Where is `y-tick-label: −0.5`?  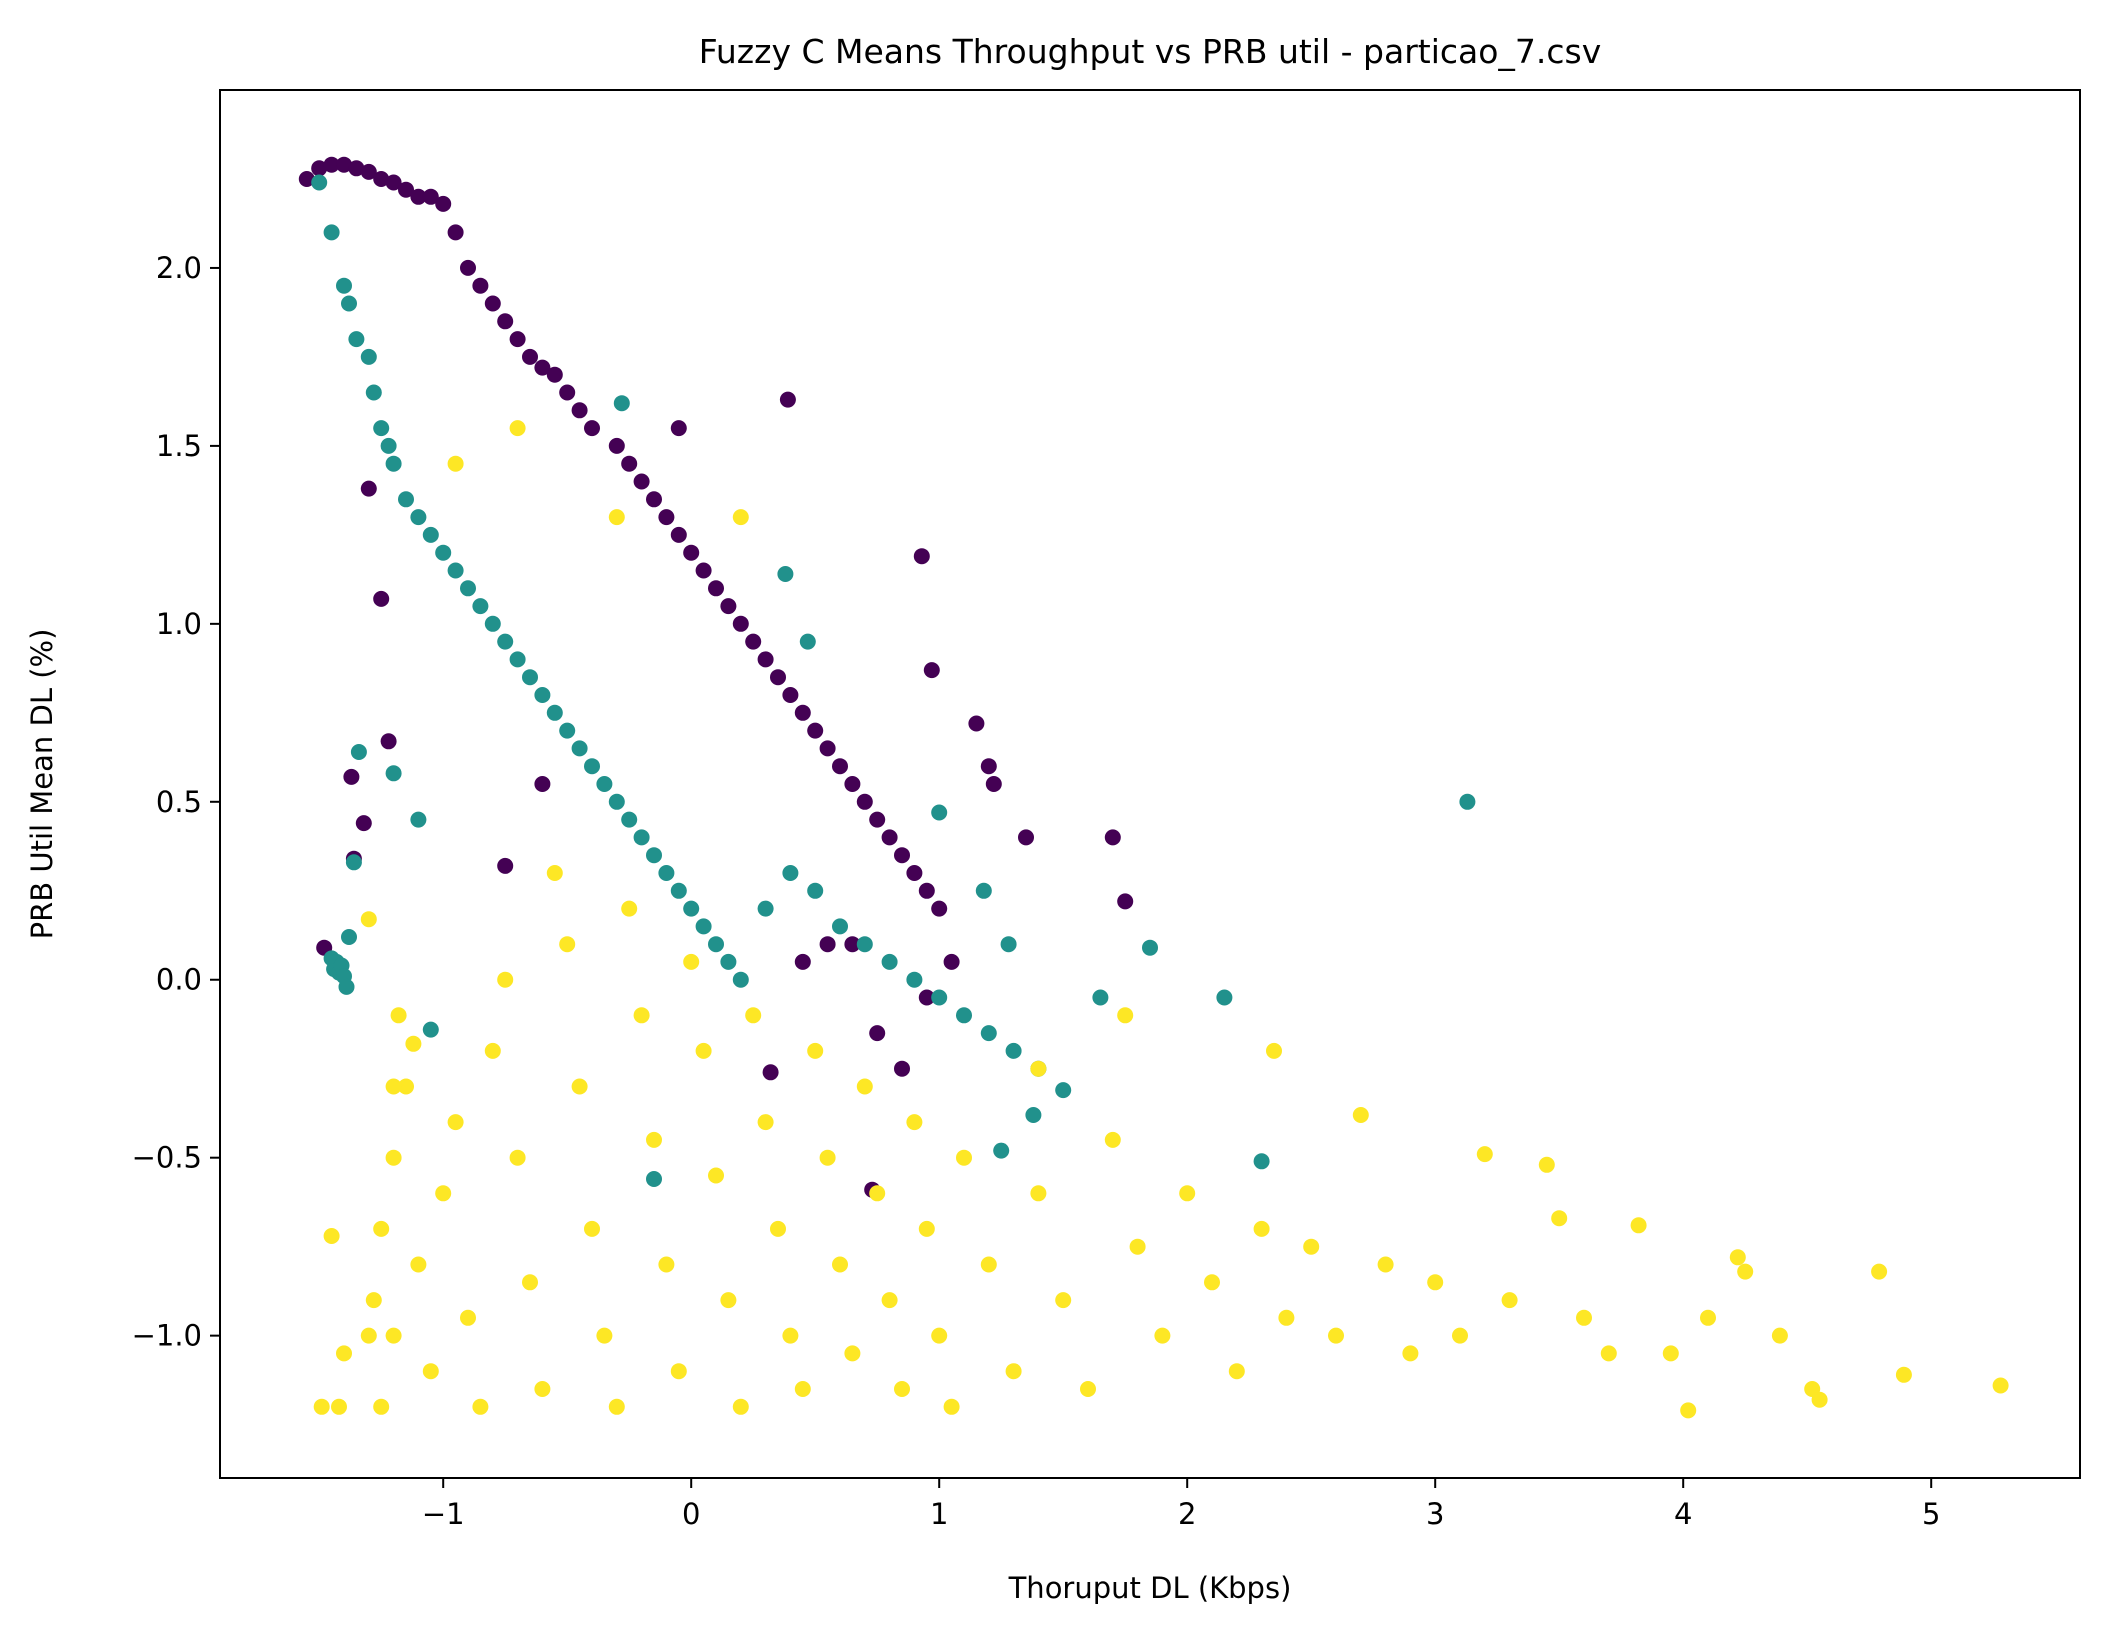
y-tick-label: −0.5 is located at coordinates (167, 1158).